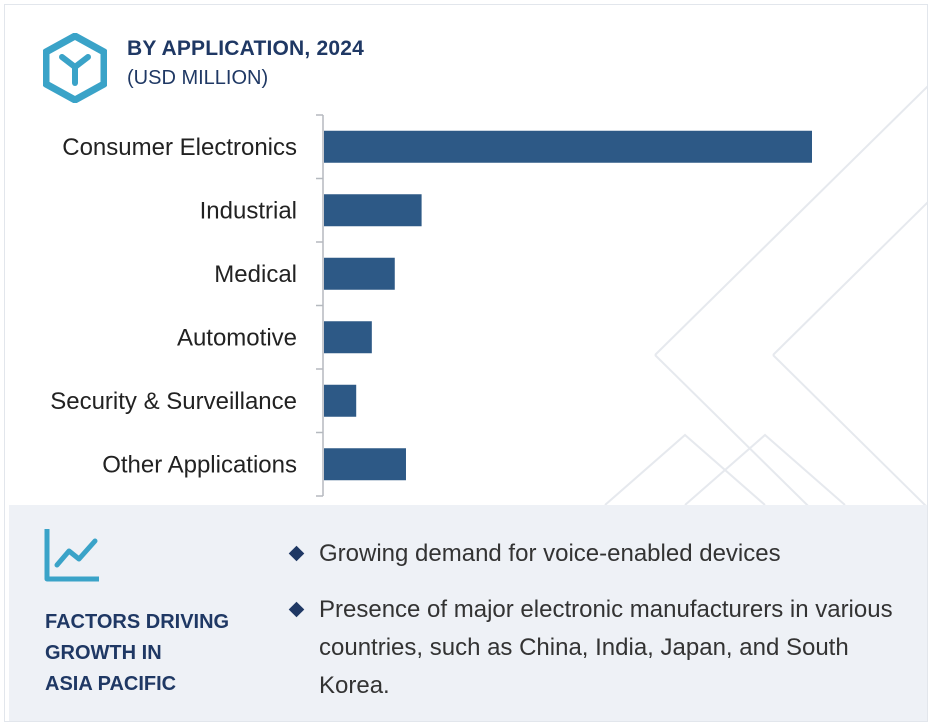  I want to click on category-label: Industrial, so click(248, 210).